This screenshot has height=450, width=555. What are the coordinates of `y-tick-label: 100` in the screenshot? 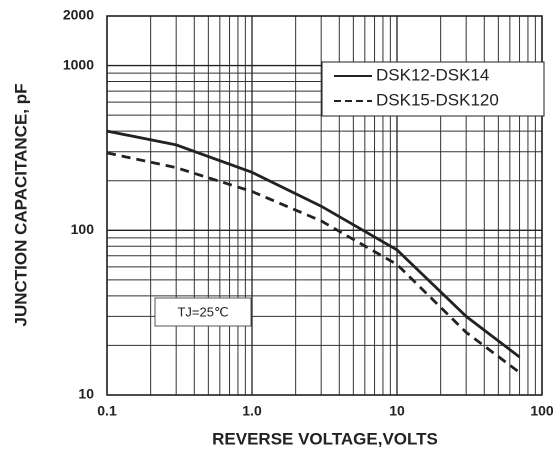 It's located at (83, 229).